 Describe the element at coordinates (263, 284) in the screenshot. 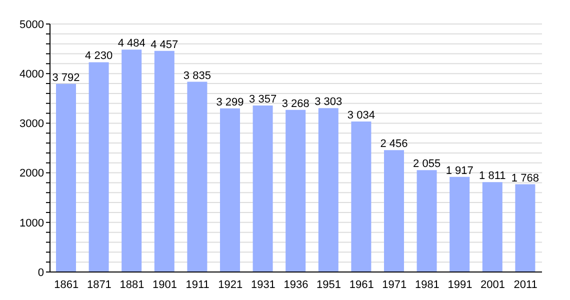

I see `x-tick-label: 1931` at that location.